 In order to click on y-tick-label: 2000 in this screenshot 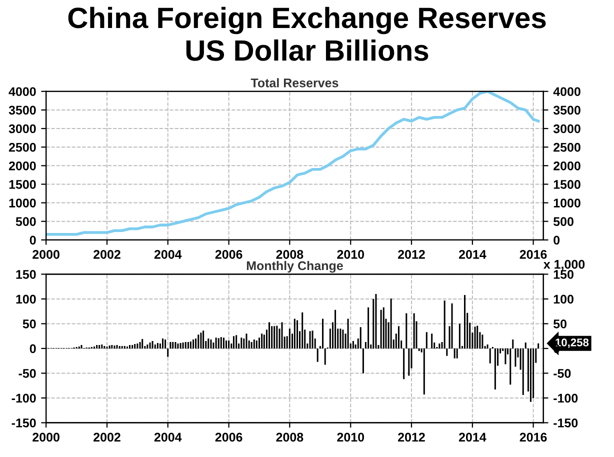, I will do `click(22, 165)`.